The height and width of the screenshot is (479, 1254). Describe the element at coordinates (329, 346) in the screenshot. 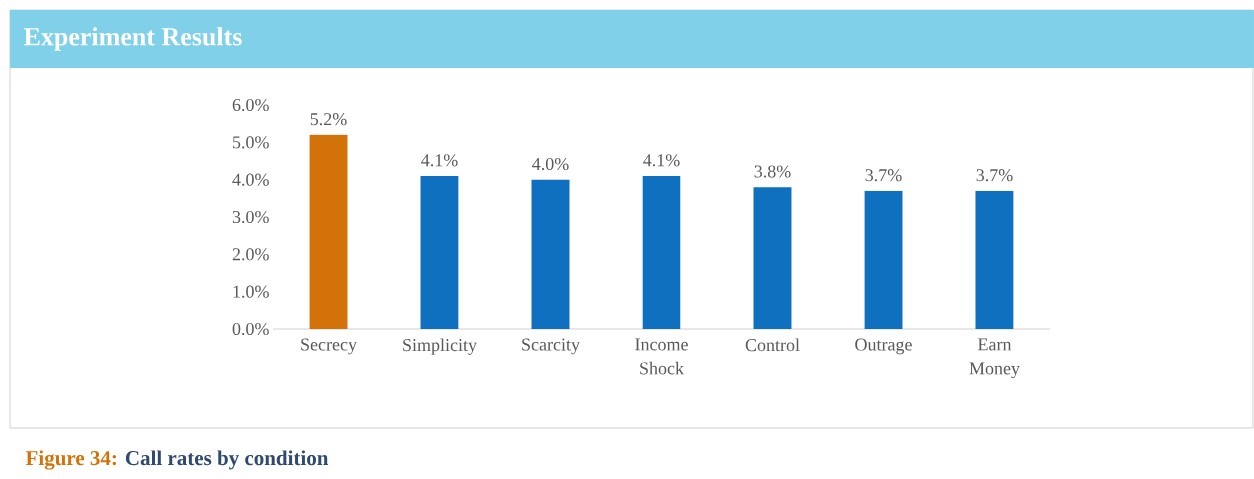

I see `x-tick-label: Secrecy` at that location.